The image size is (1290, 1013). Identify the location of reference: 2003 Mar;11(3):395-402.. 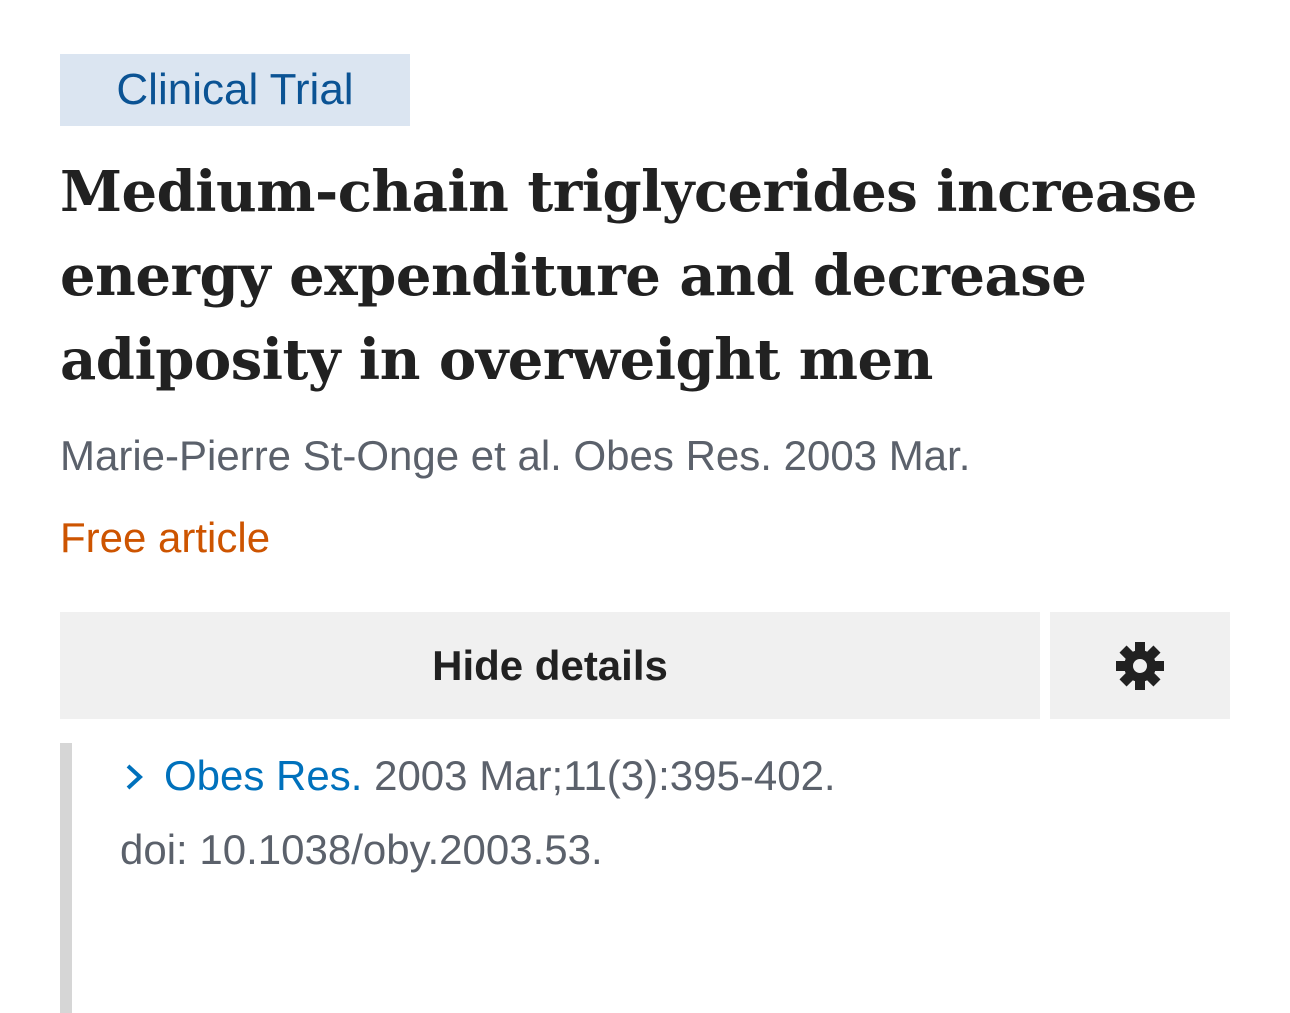
(605, 775).